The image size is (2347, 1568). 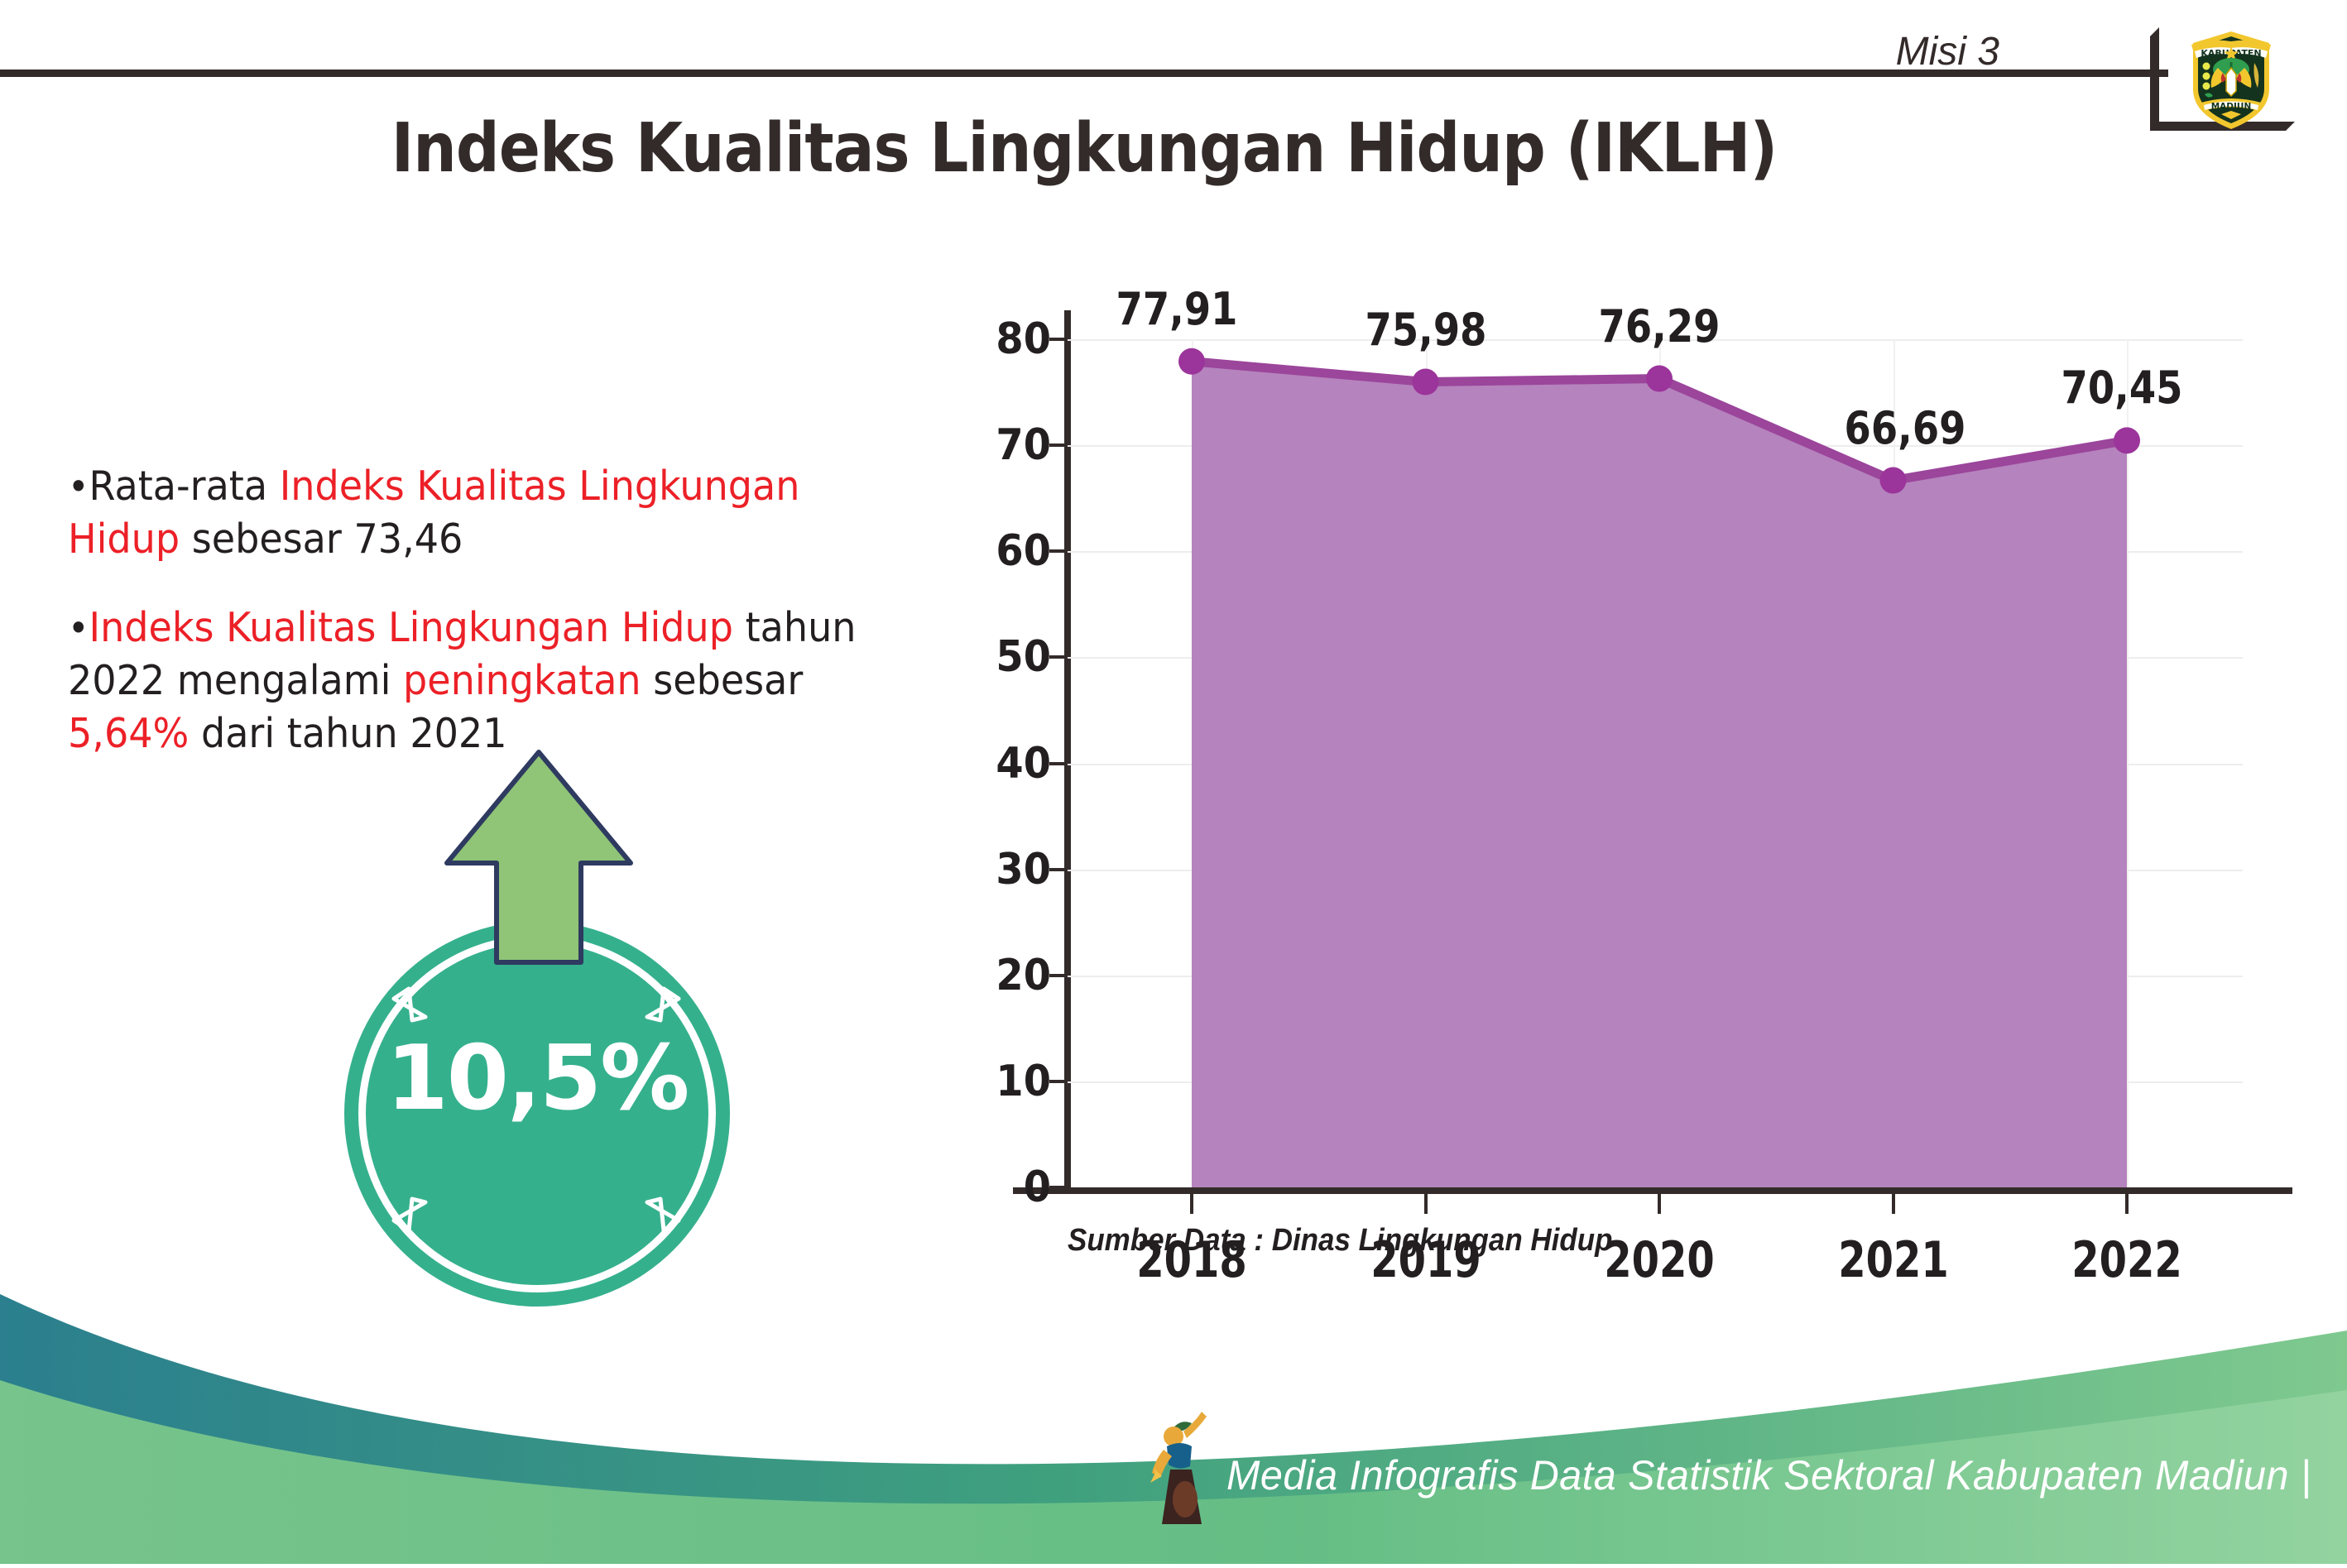 I want to click on y-axis-label: 0, so click(x=1037, y=1188).